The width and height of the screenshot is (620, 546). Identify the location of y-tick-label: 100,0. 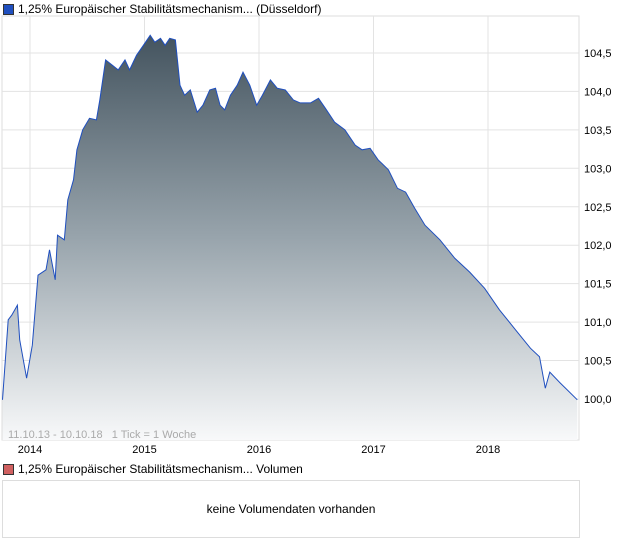
(598, 400).